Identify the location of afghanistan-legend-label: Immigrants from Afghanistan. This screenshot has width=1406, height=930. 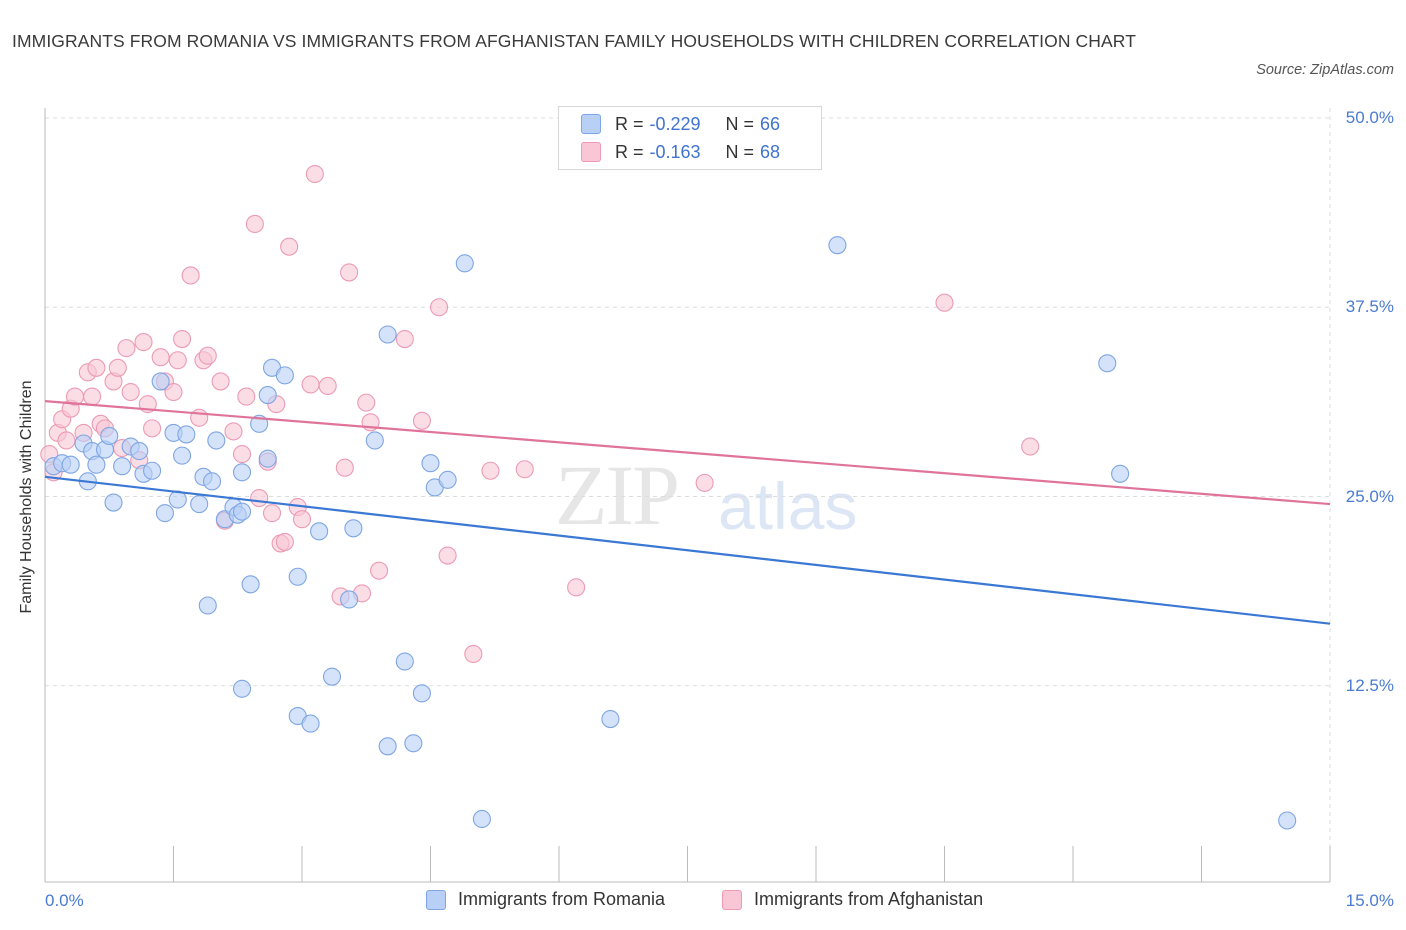
(869, 899).